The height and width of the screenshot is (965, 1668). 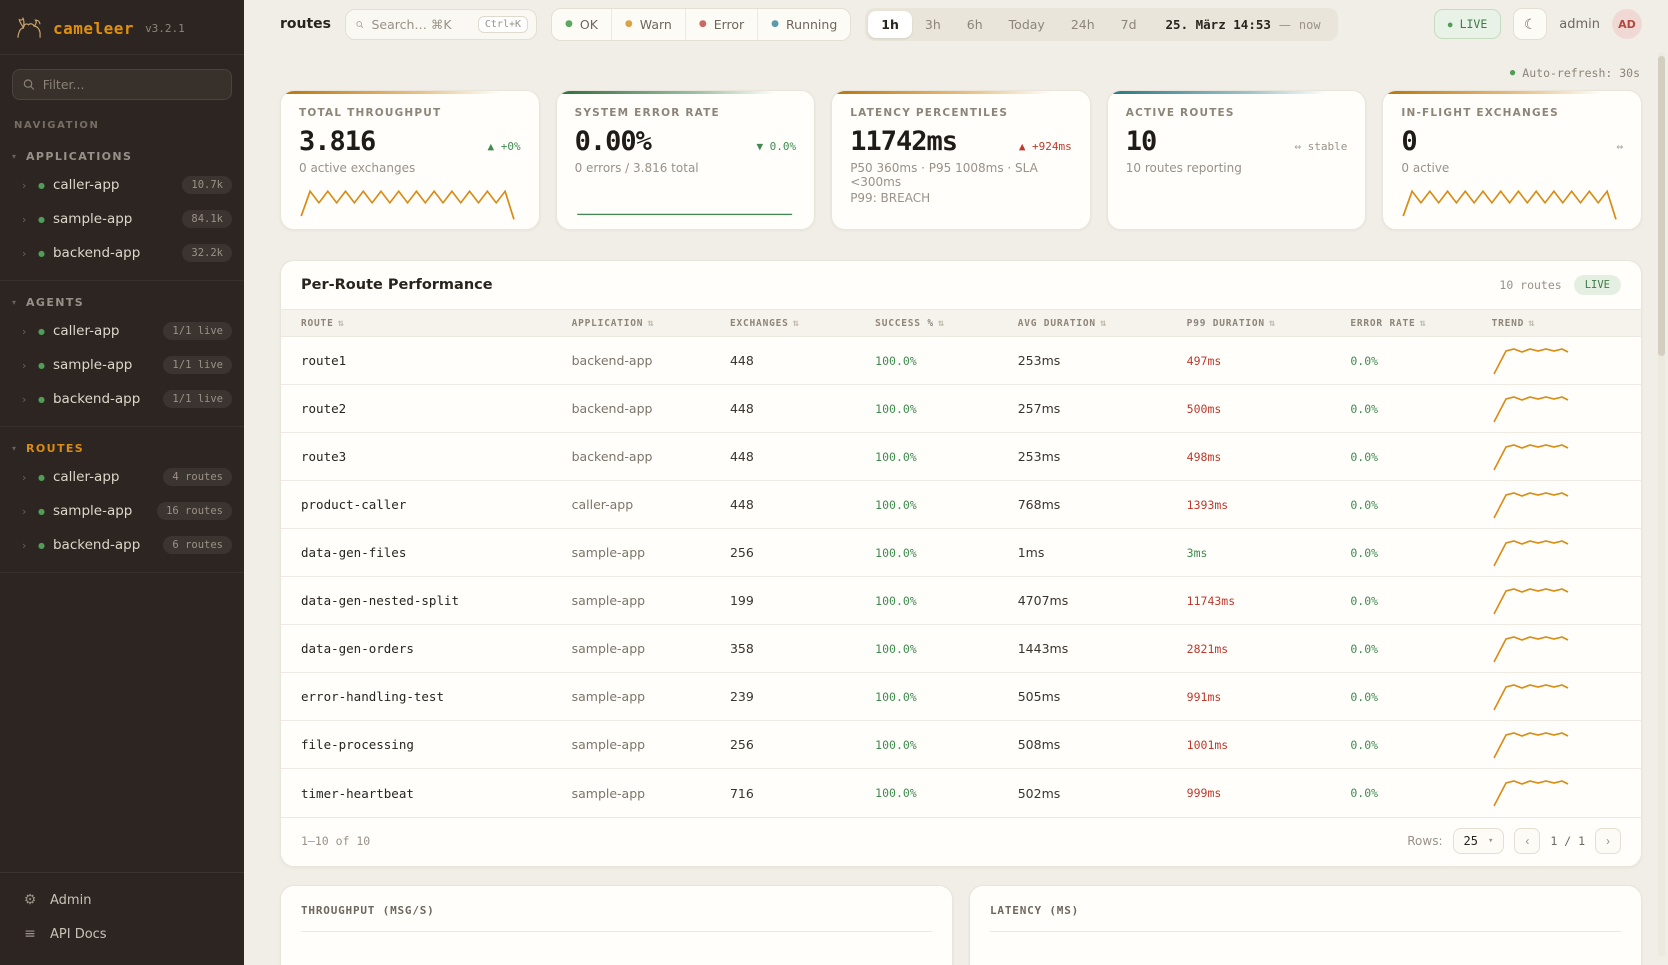 I want to click on search-icon, so click(x=29, y=84).